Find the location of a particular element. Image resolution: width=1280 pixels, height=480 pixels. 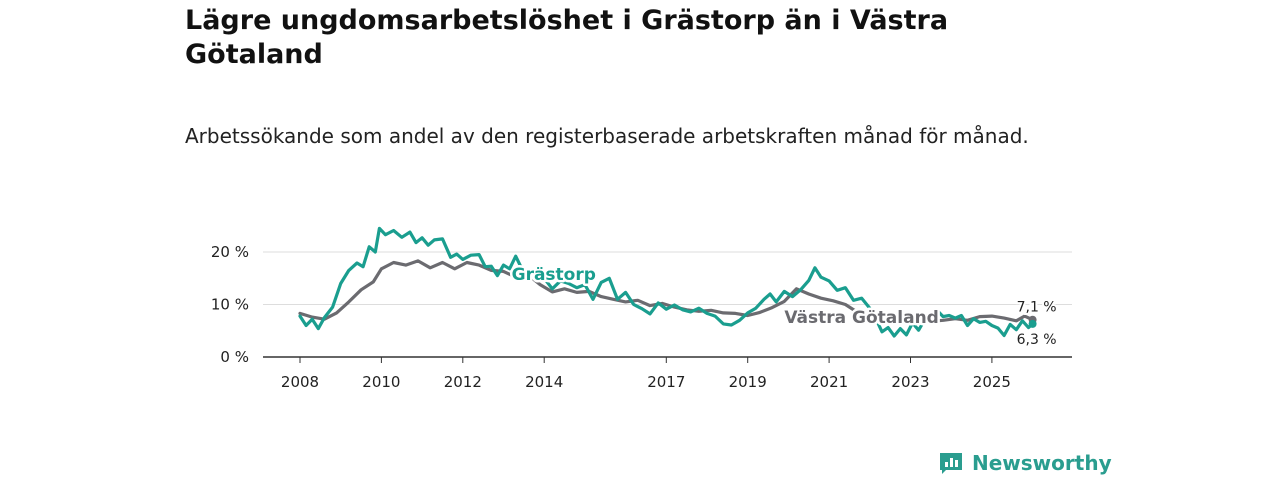

series-lines is located at coordinates (667, 282).